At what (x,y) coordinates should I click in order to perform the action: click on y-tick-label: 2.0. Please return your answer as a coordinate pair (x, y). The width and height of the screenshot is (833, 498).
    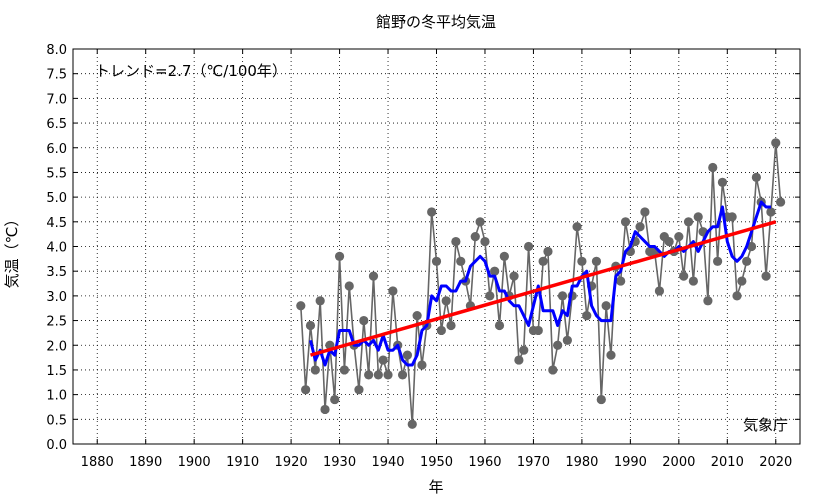
    Looking at the image, I should click on (56, 346).